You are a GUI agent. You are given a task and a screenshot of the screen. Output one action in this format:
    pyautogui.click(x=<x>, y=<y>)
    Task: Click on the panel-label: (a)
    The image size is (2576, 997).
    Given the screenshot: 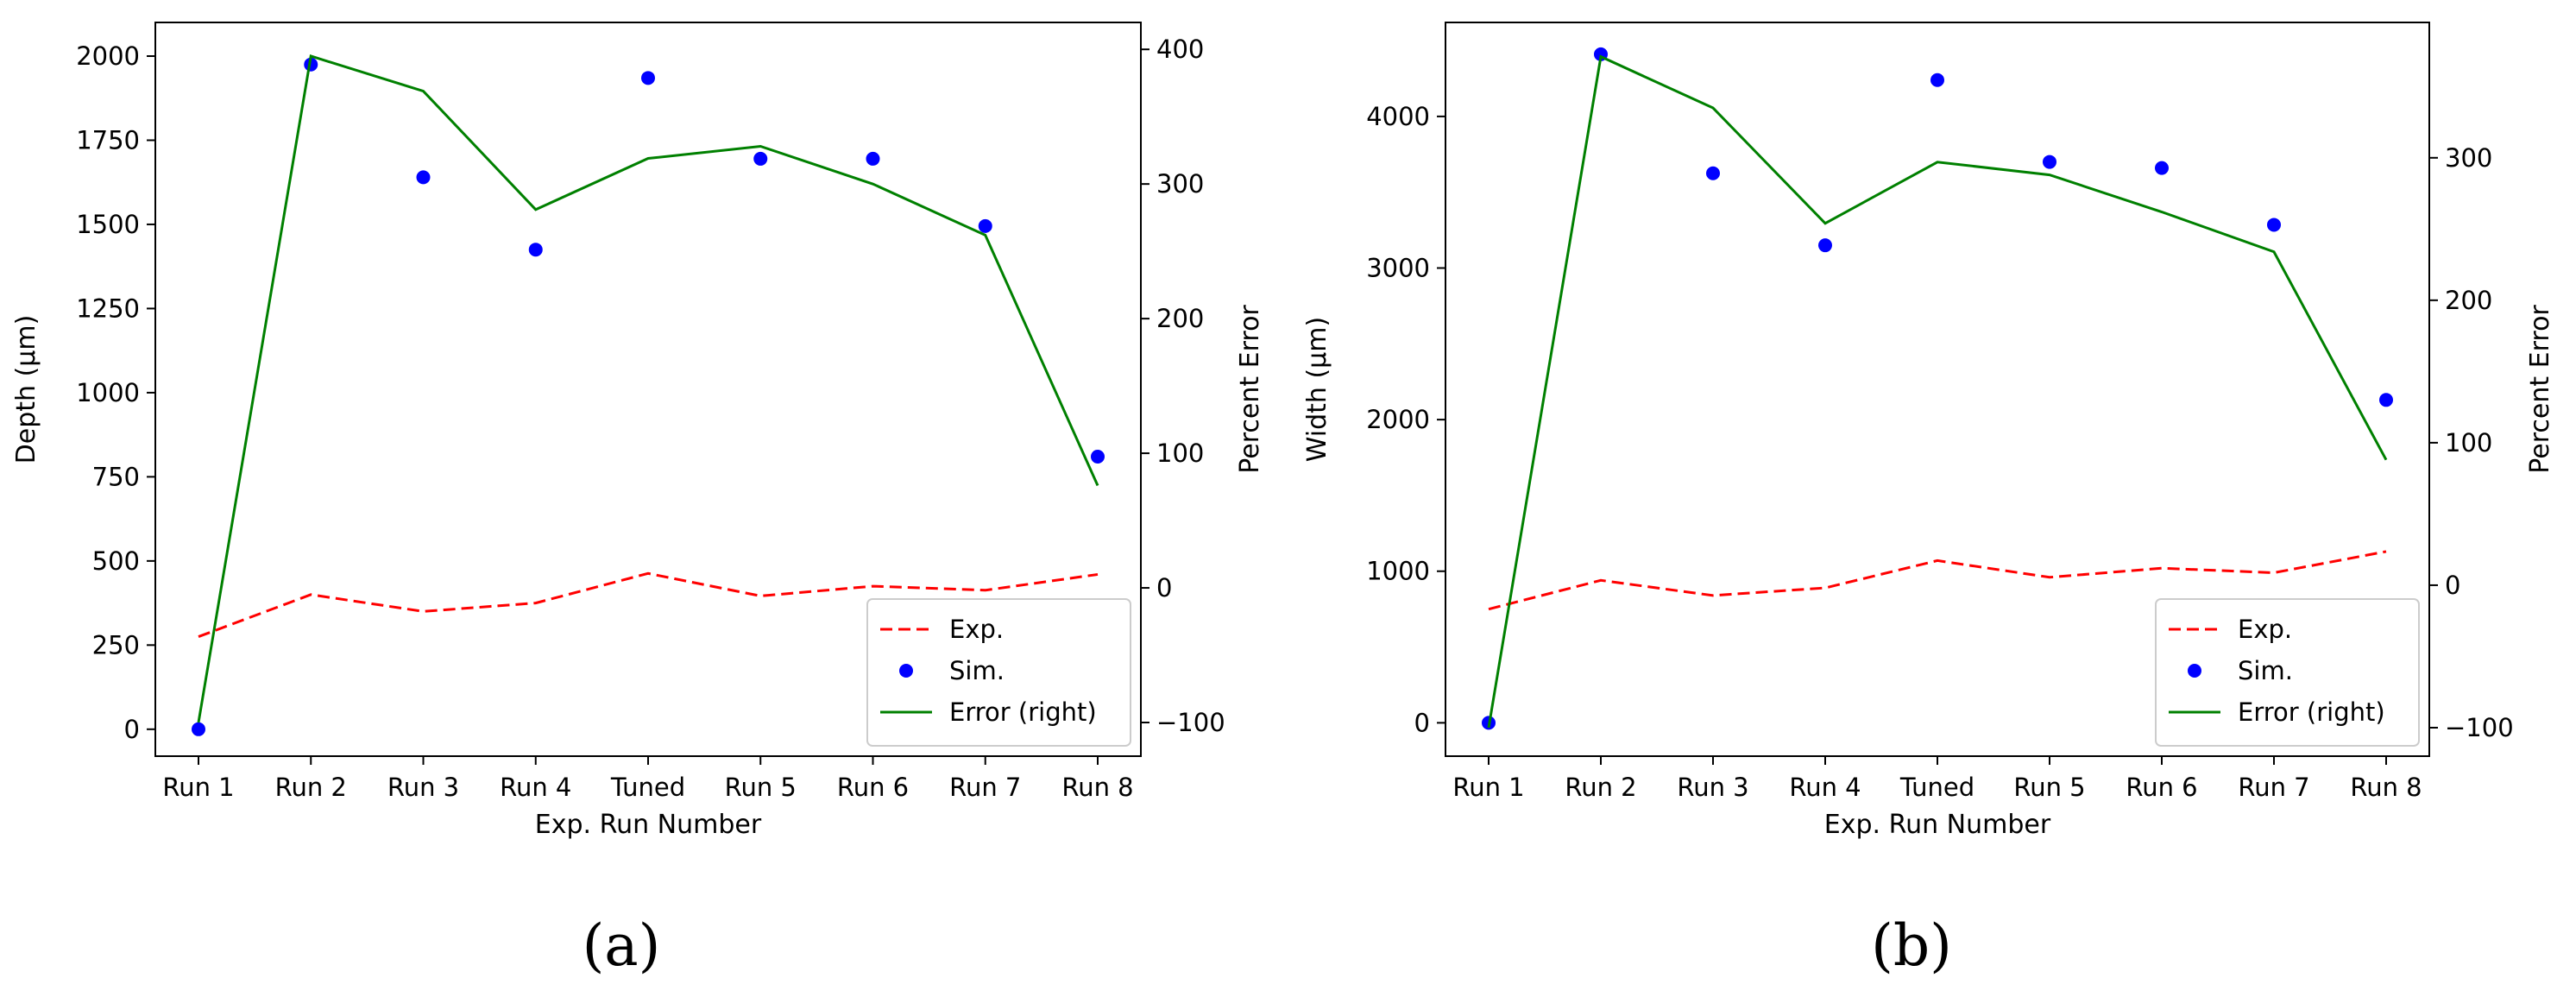 What is the action you would take?
    pyautogui.click(x=622, y=946)
    